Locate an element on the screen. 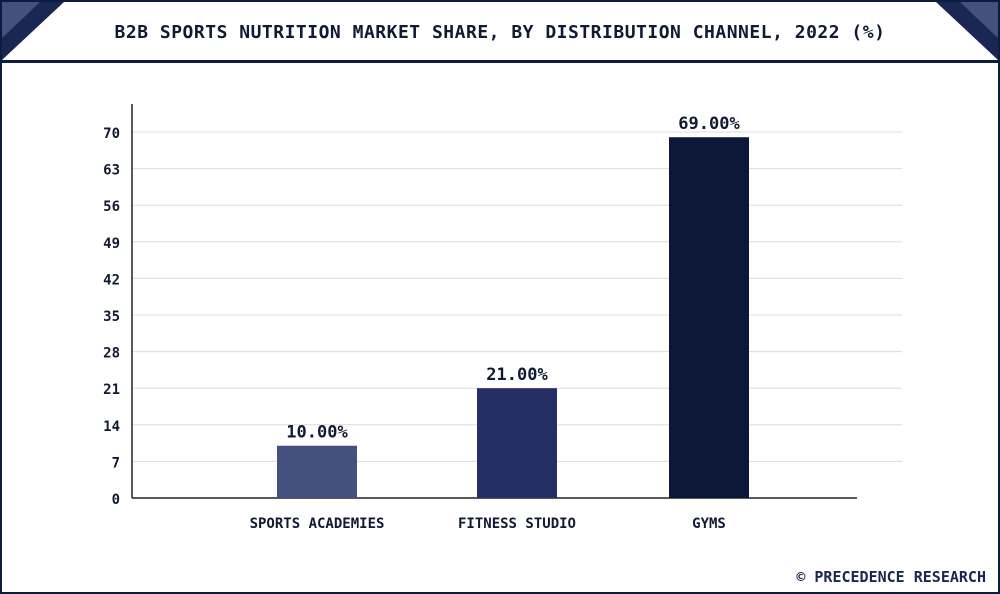 This screenshot has width=1000, height=594. data-label: 21.00% is located at coordinates (517, 375).